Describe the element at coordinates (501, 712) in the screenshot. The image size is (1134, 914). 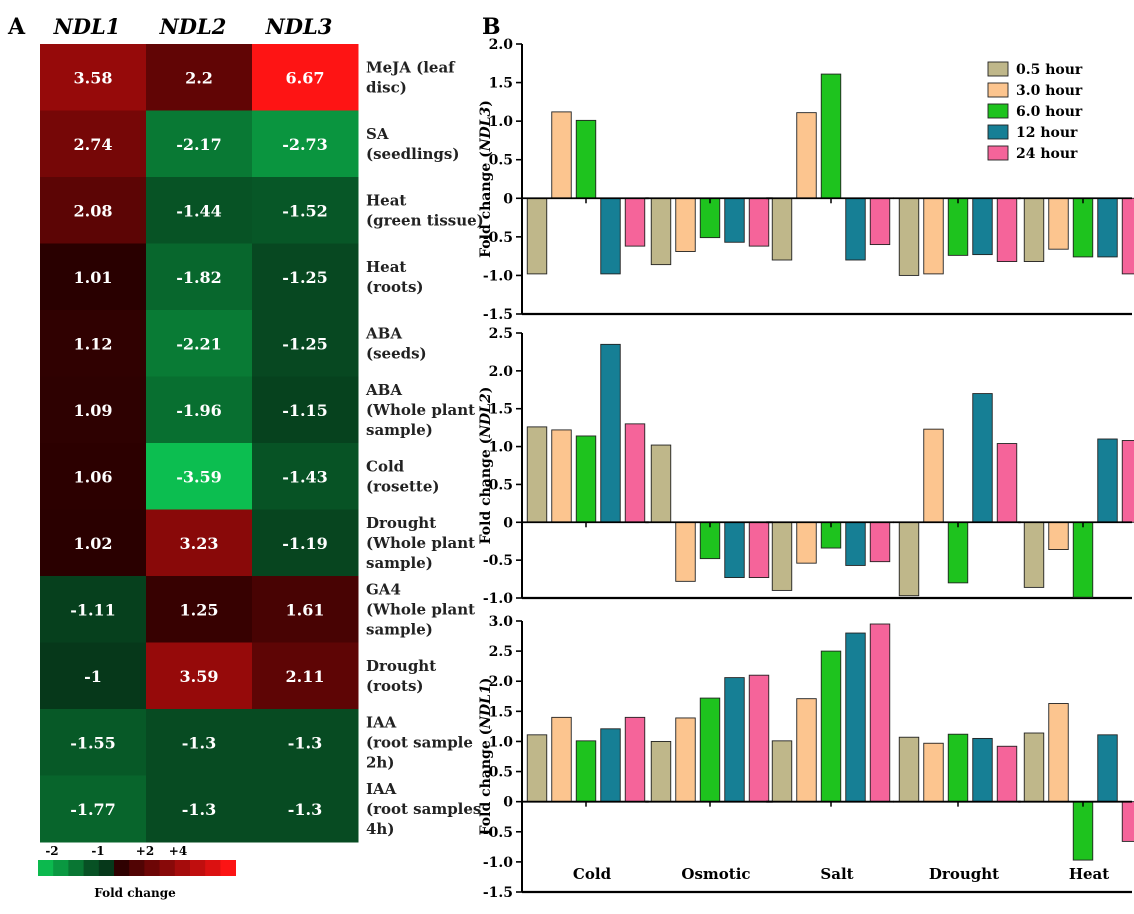
I see `y-tick-label: 1.5` at that location.